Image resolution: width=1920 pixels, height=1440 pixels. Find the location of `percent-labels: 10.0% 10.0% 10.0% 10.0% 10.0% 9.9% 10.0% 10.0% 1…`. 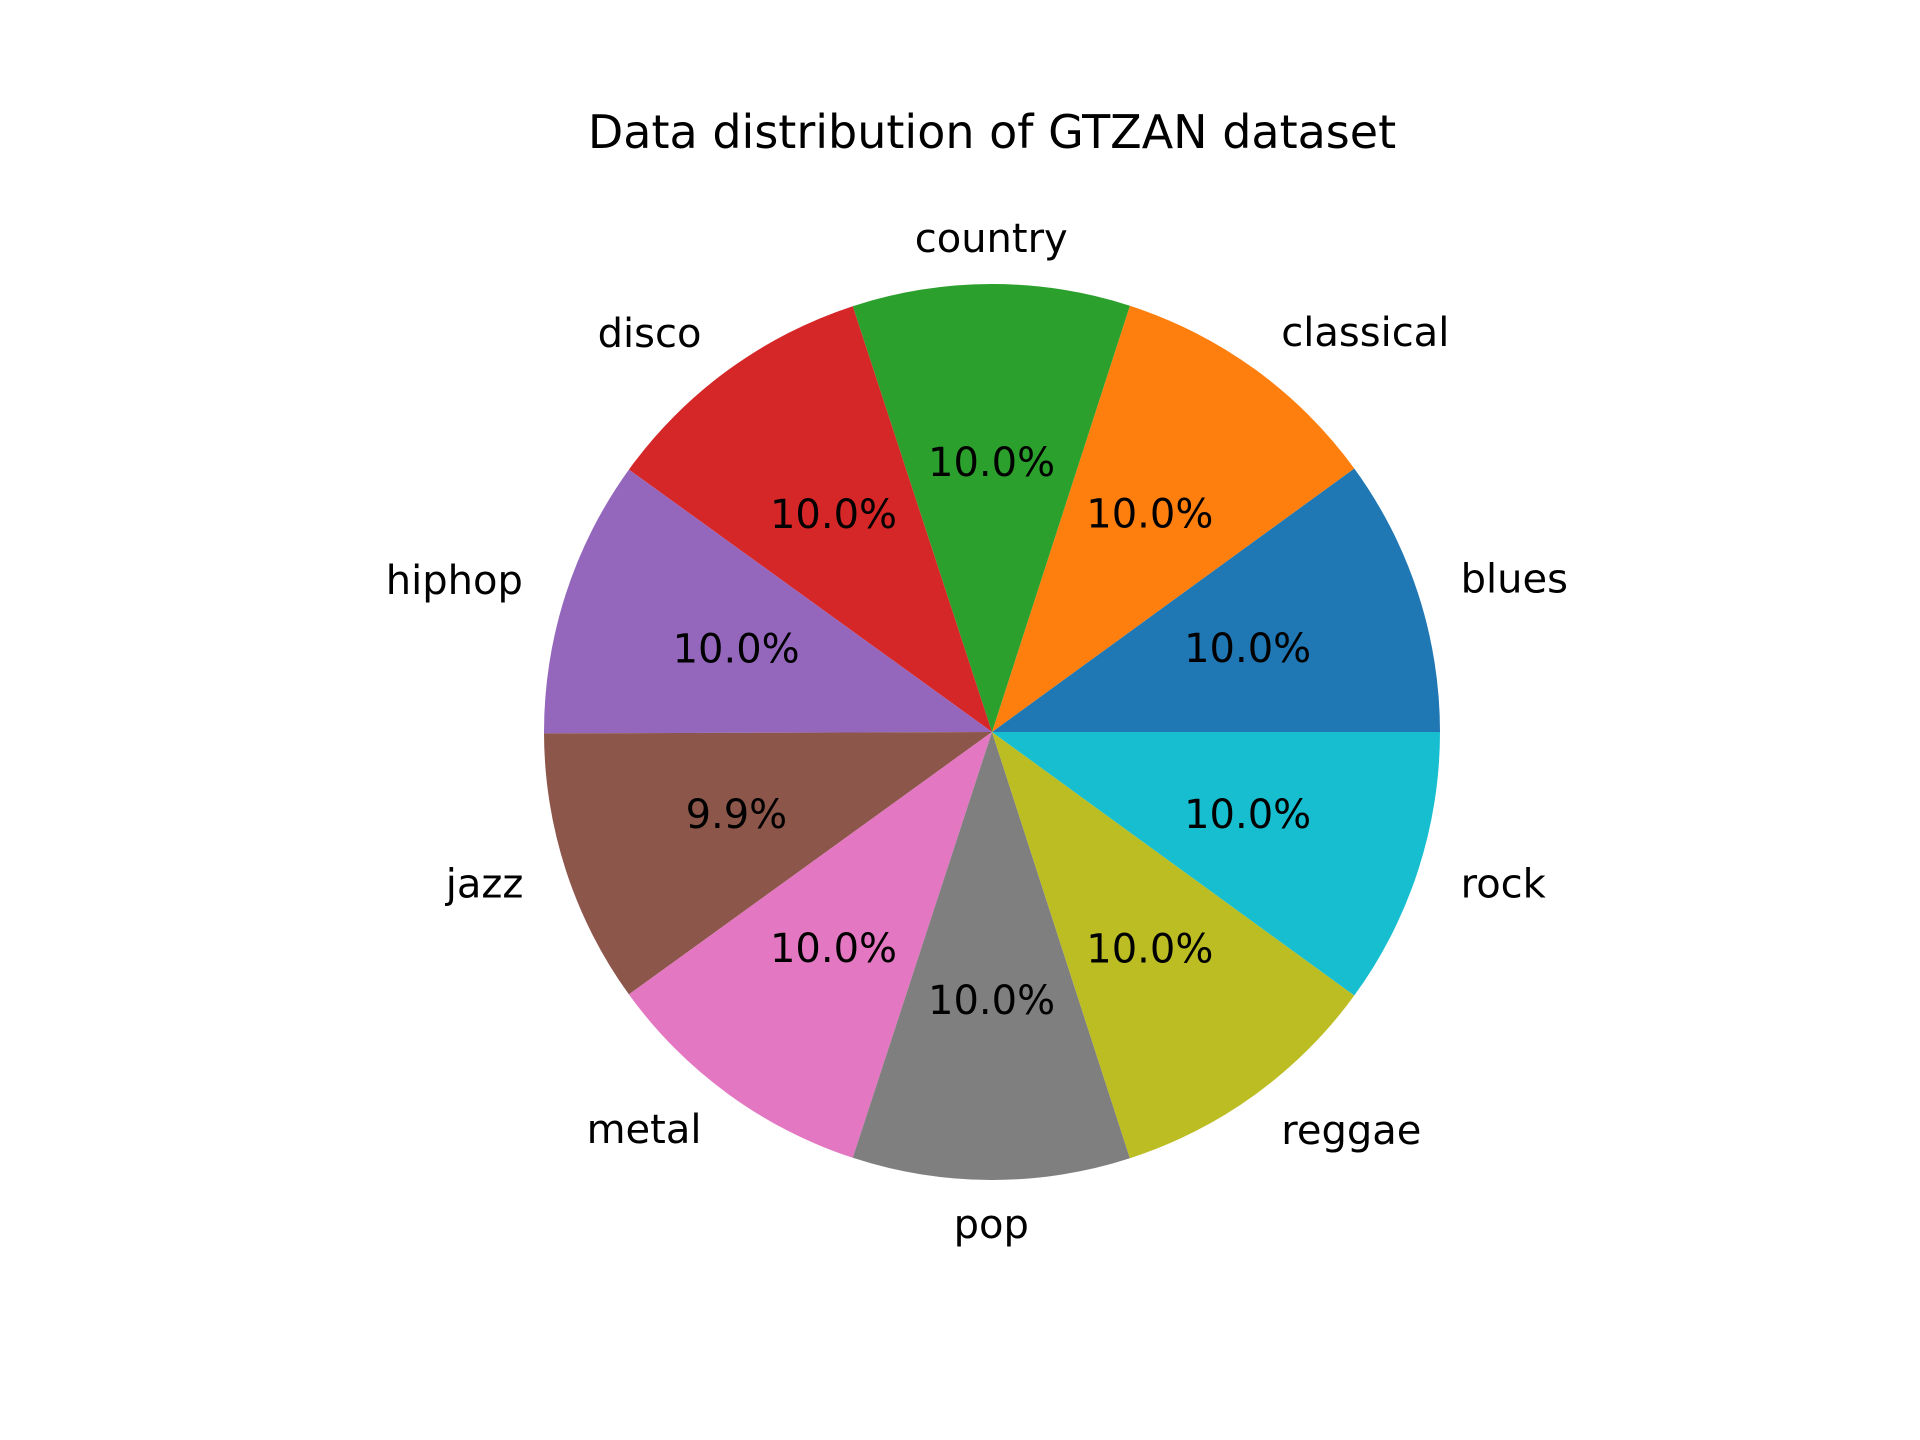

percent-labels: 10.0% 10.0% 10.0% 10.0% 10.0% 9.9% 10.0% 10.0% 1… is located at coordinates (992, 732).